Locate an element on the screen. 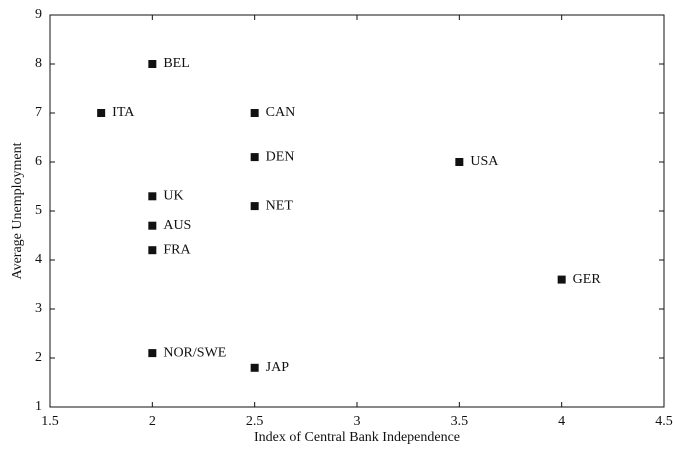 The height and width of the screenshot is (455, 673). point-label: DEN is located at coordinates (280, 156).